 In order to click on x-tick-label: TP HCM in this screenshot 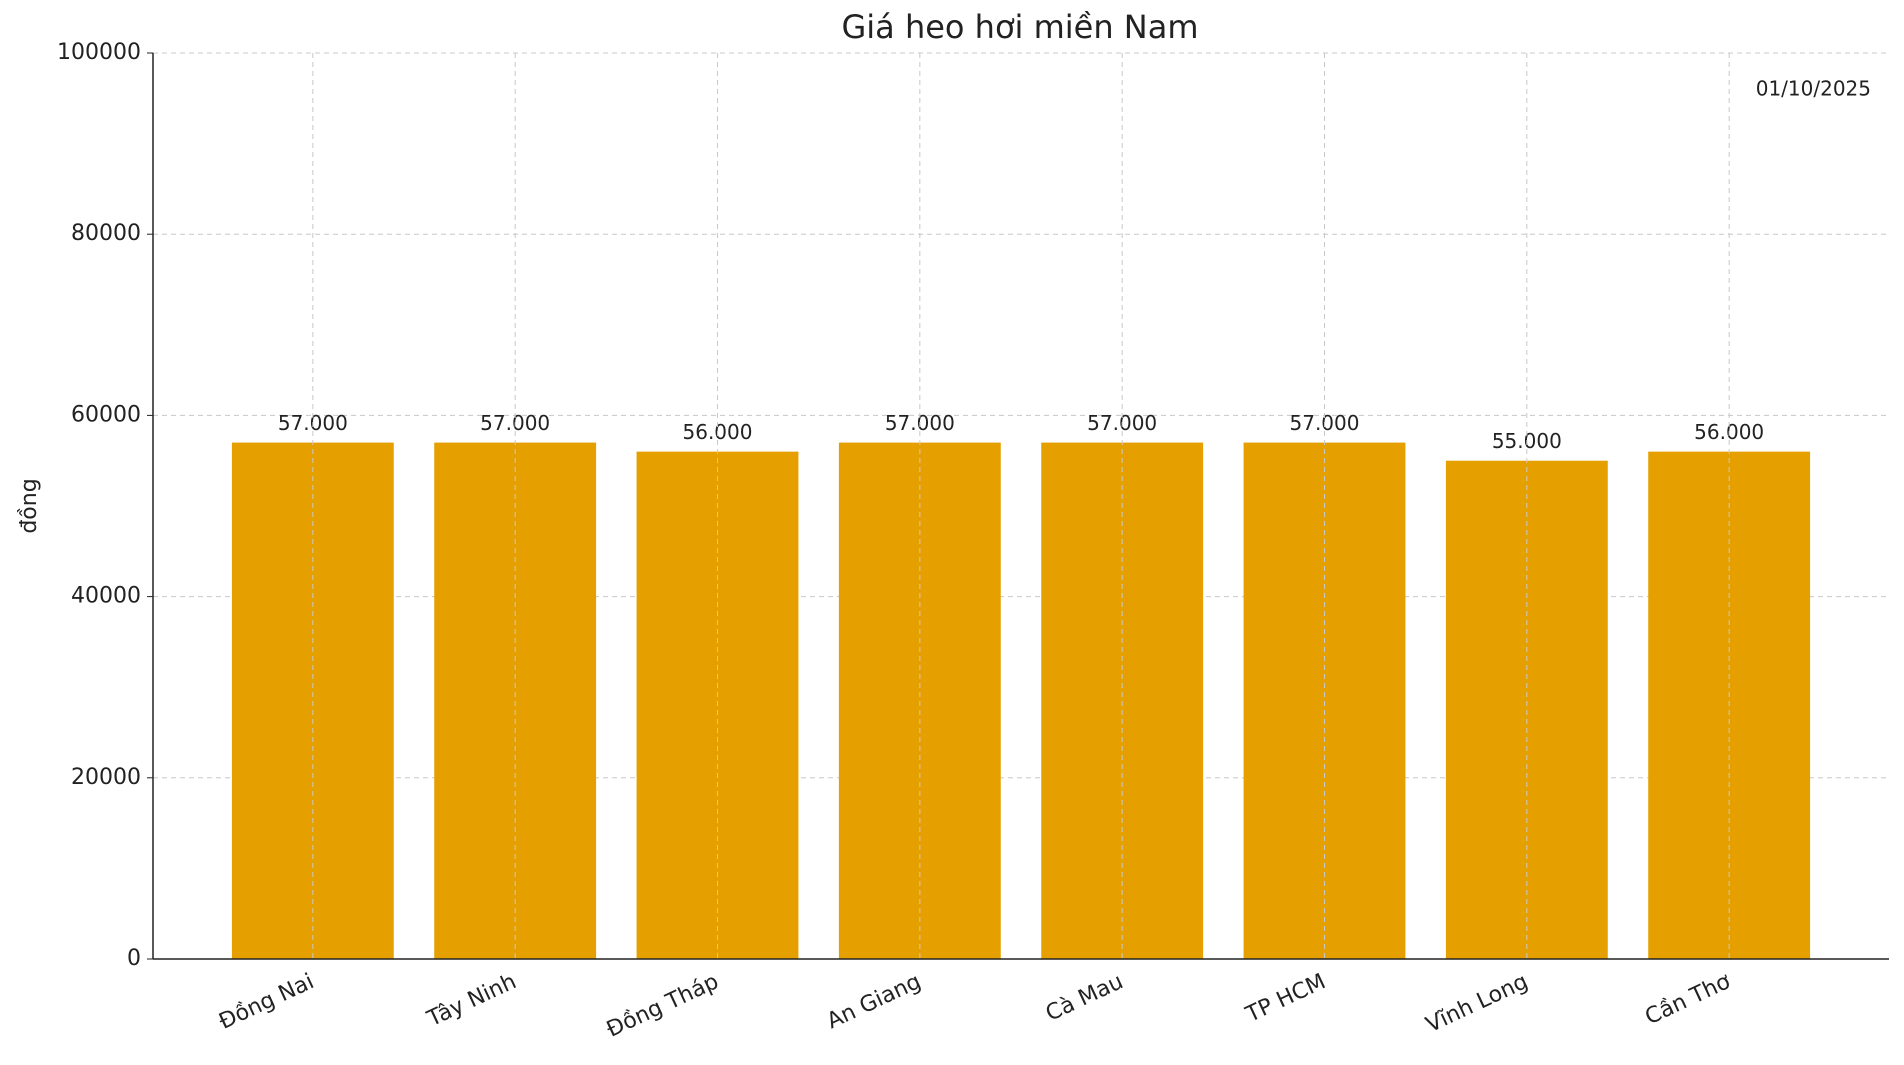, I will do `click(1285, 998)`.